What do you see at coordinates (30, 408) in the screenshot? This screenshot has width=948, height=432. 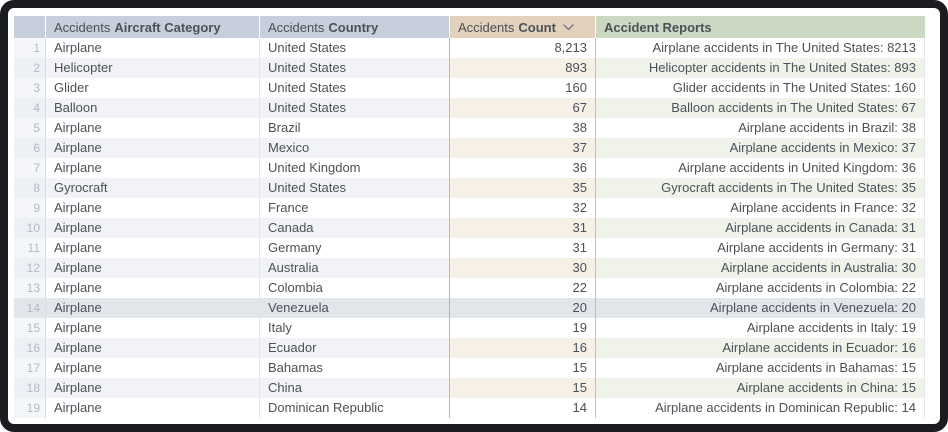 I see `row-number-cell: 19` at bounding box center [30, 408].